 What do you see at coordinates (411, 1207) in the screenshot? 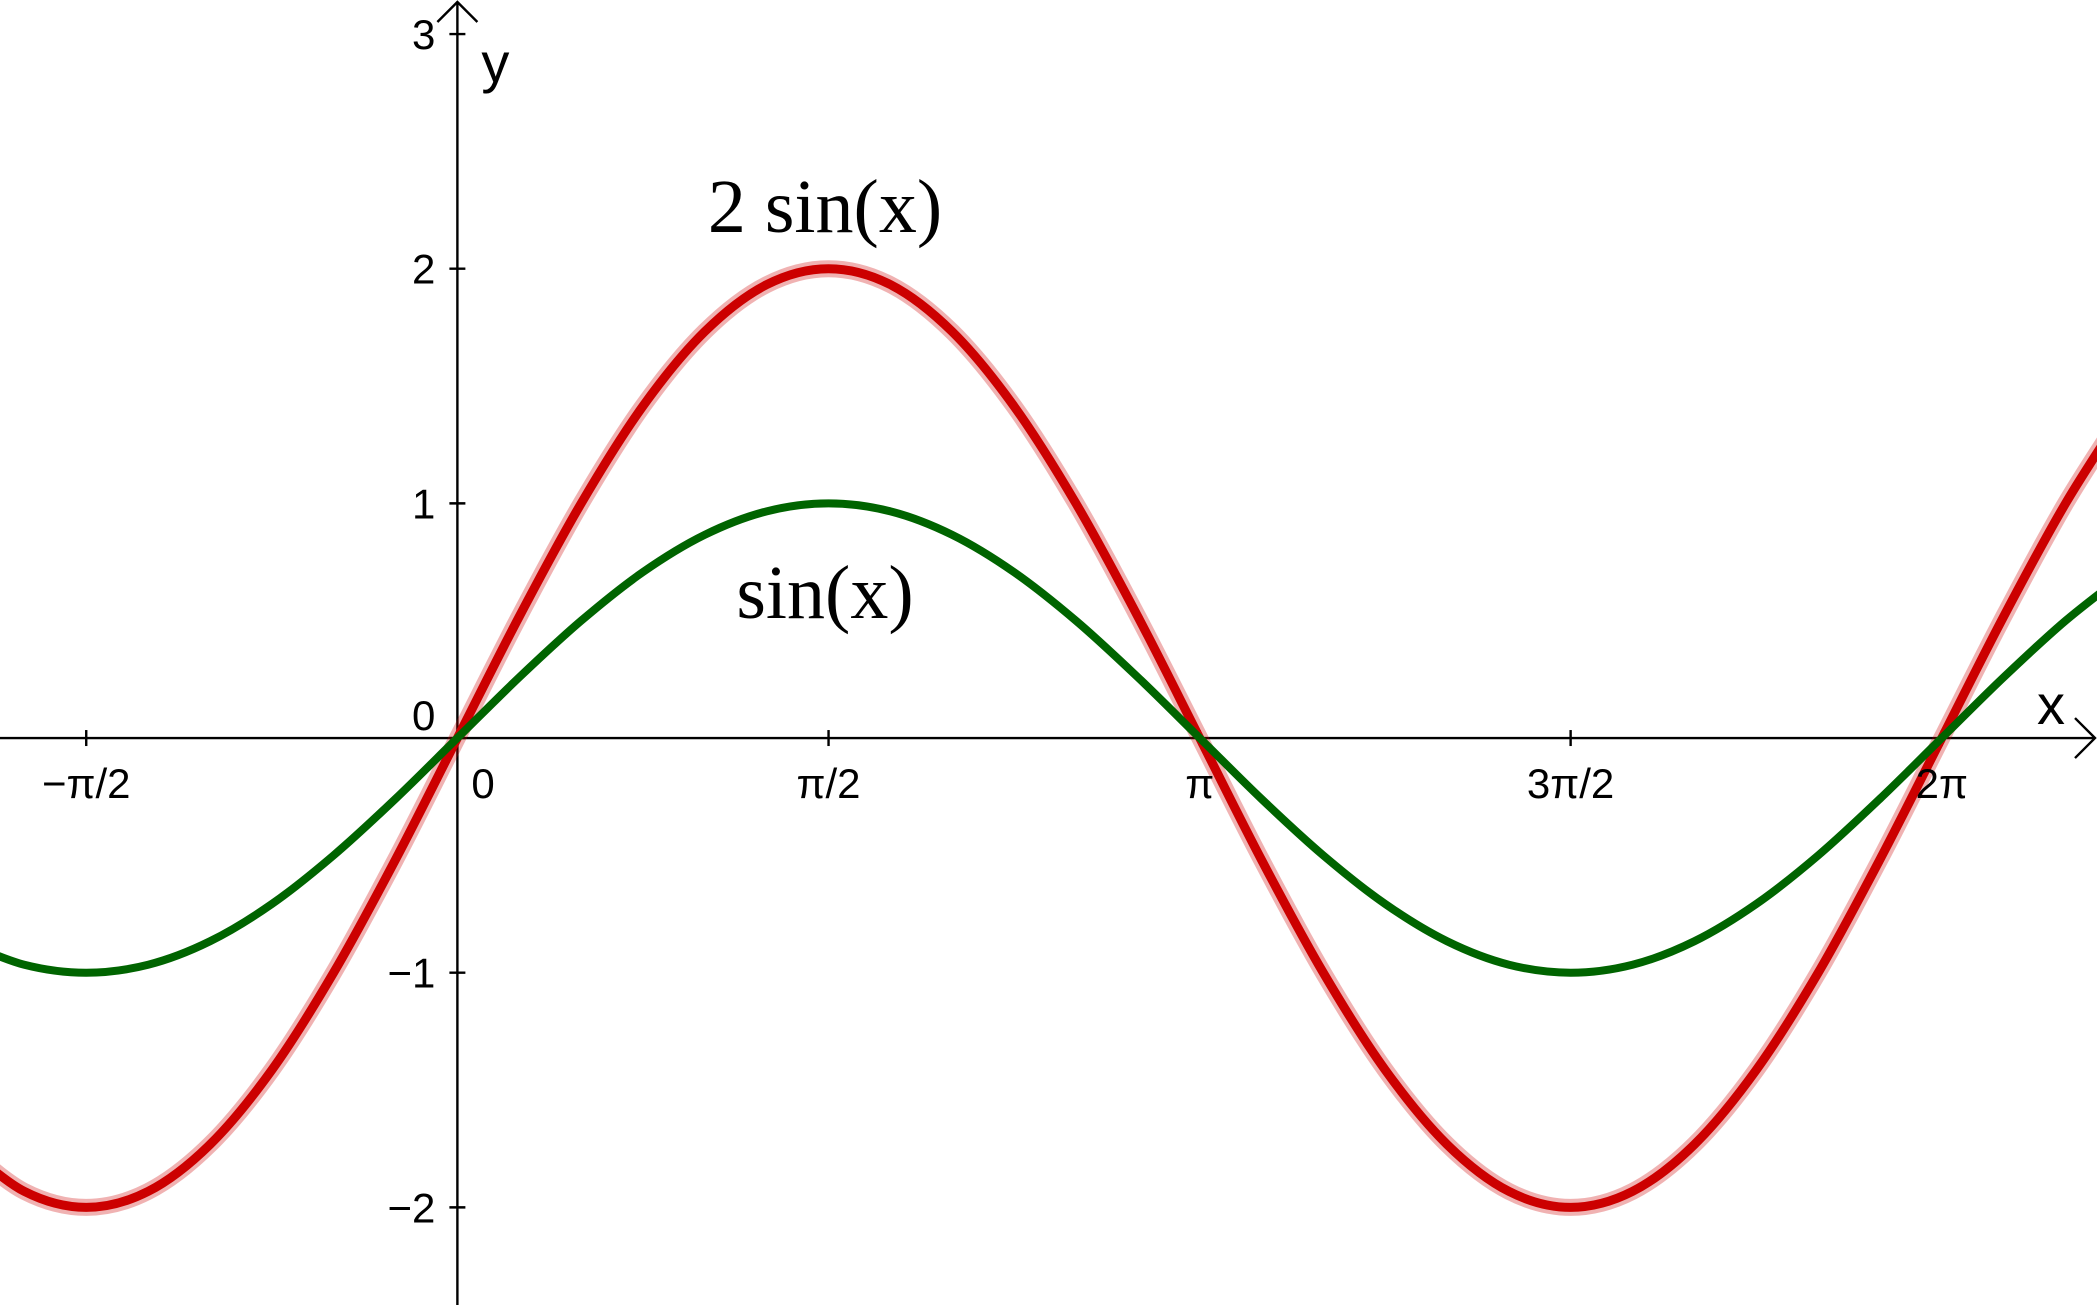
I see `y-tick-label: −2` at bounding box center [411, 1207].